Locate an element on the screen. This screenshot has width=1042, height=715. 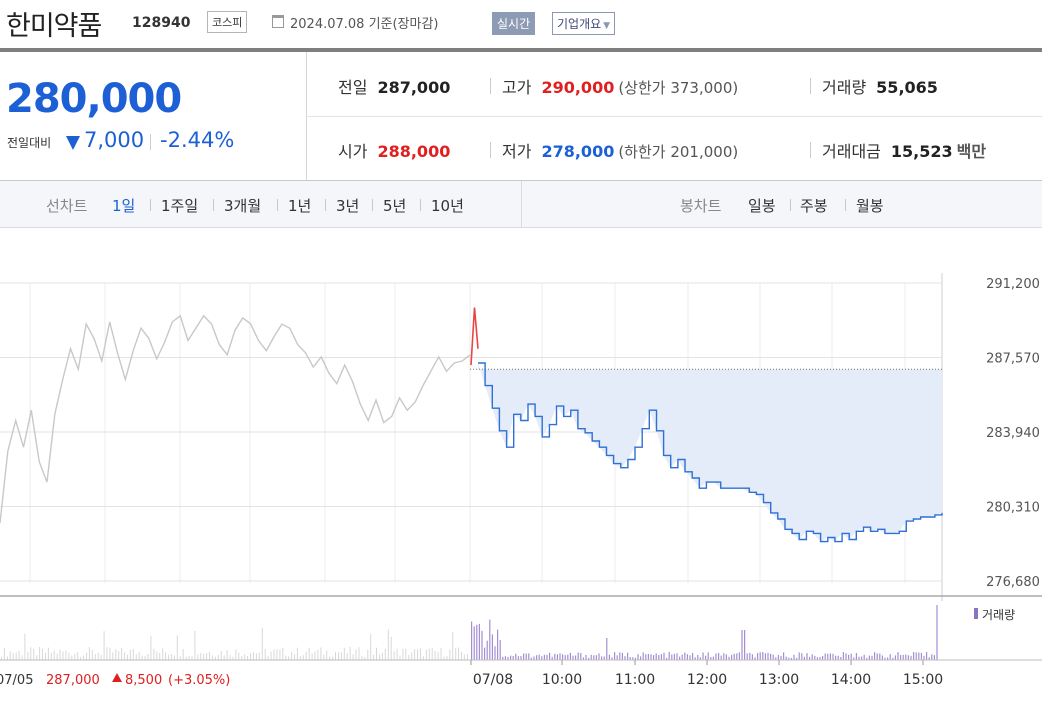
high-value: 290,000 is located at coordinates (578, 87).